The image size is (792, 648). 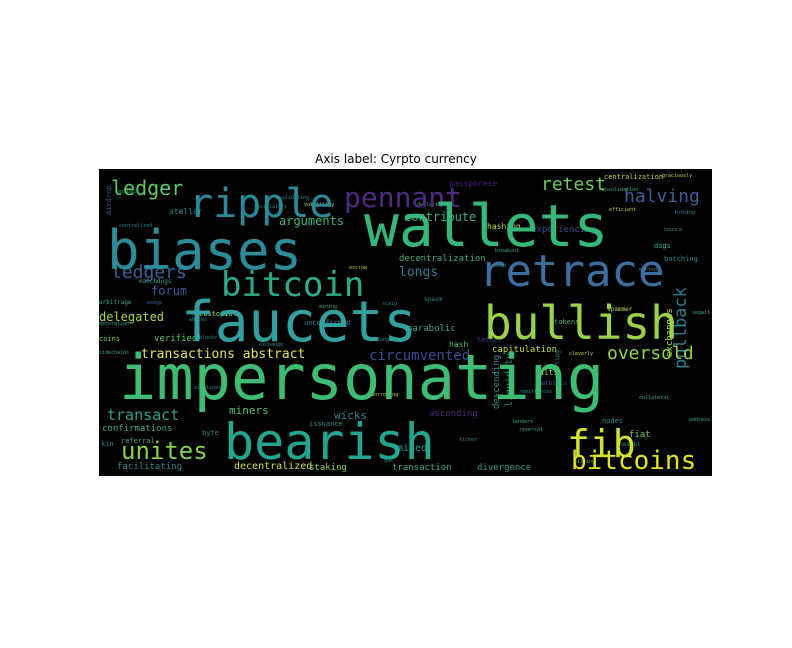 I want to click on word-hash: hash, so click(x=458, y=344).